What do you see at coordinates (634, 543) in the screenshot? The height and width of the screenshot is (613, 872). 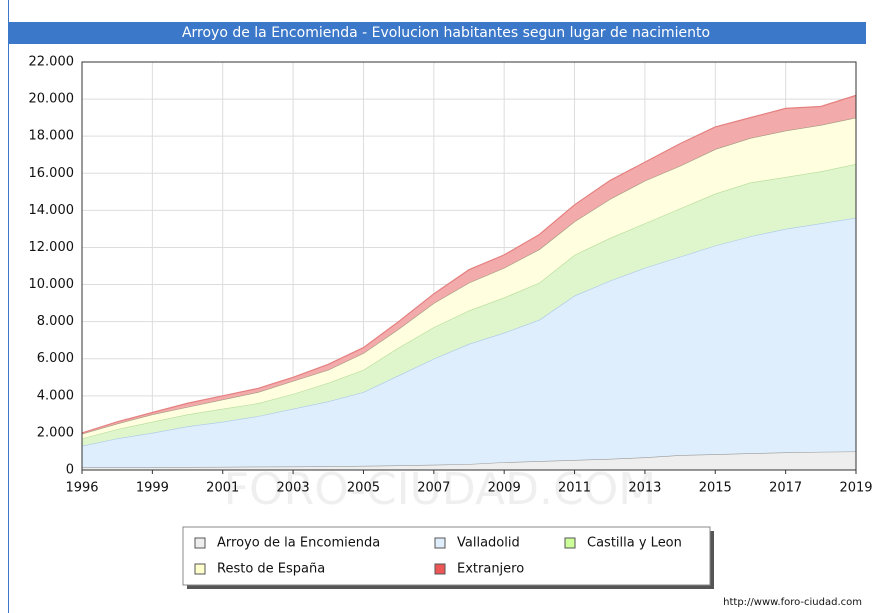 I see `legend-label: Castilla y Leon` at bounding box center [634, 543].